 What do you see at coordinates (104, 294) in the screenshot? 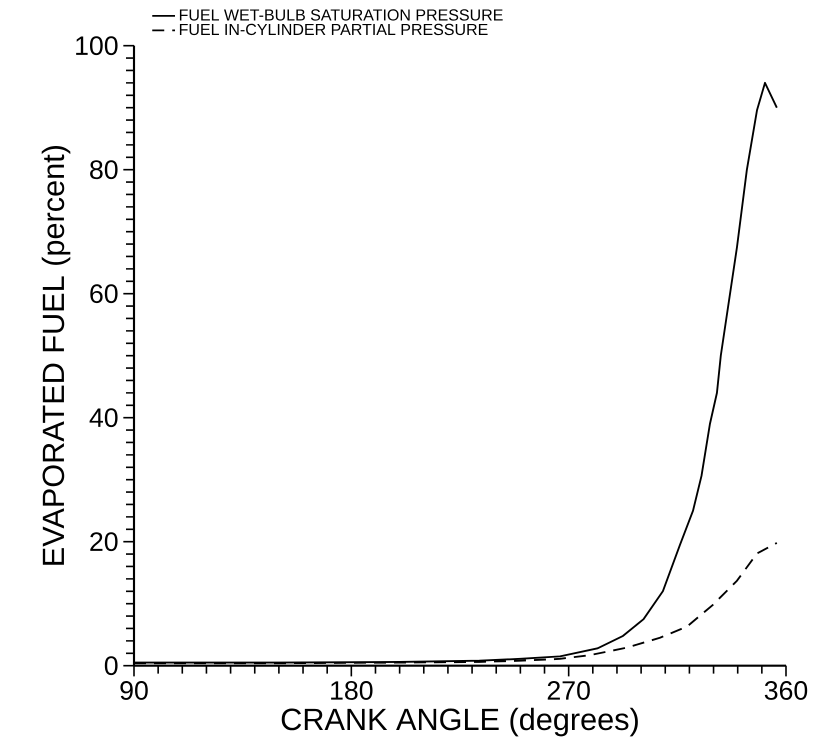
I see `y-tick-label: 60` at bounding box center [104, 294].